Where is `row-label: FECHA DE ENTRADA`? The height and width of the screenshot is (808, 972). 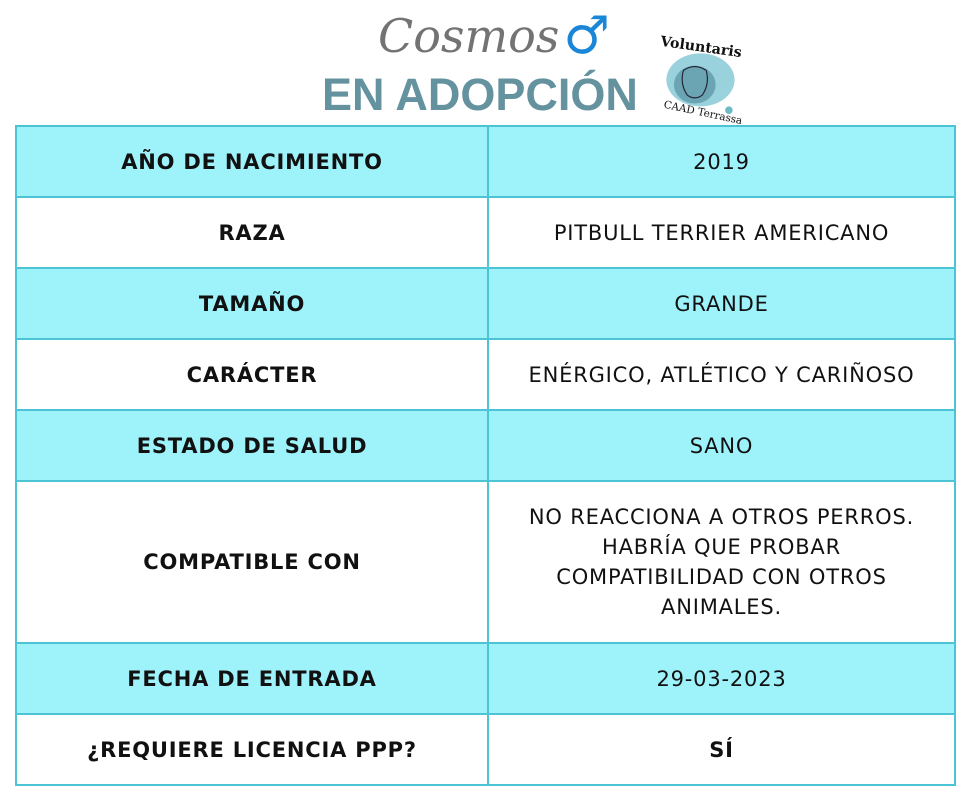
row-label: FECHA DE ENTRADA is located at coordinates (252, 678).